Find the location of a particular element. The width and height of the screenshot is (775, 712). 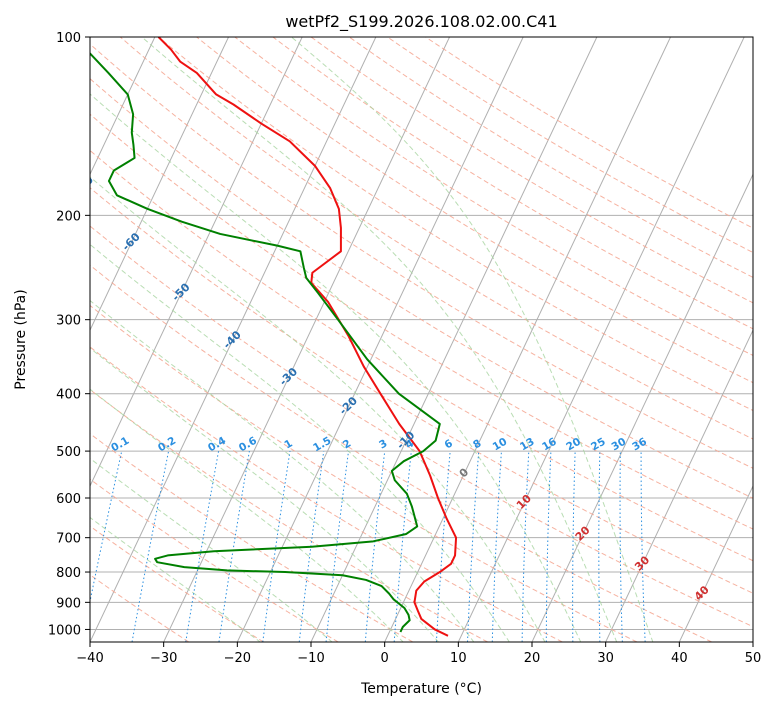

y-tick-label: 600 is located at coordinates (68, 499).